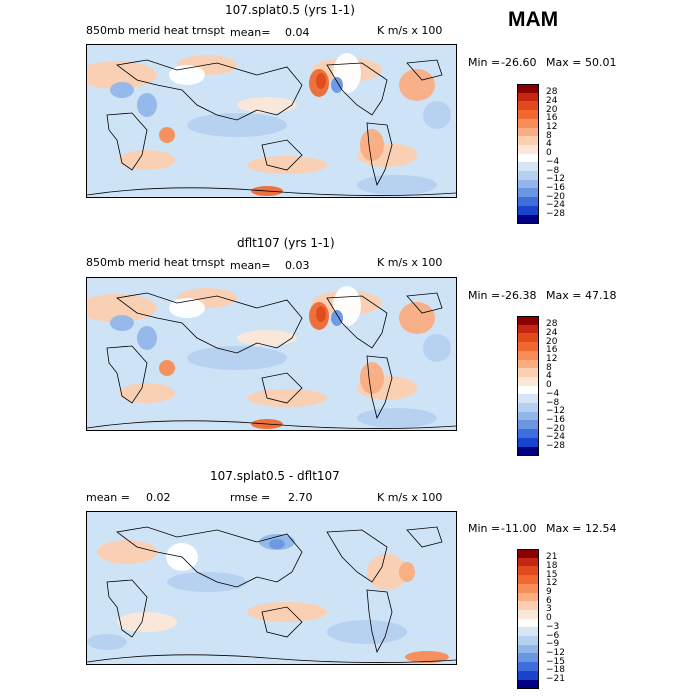 The width and height of the screenshot is (700, 700). Describe the element at coordinates (484, 295) in the screenshot. I see `panel2-min-label: Min =` at that location.